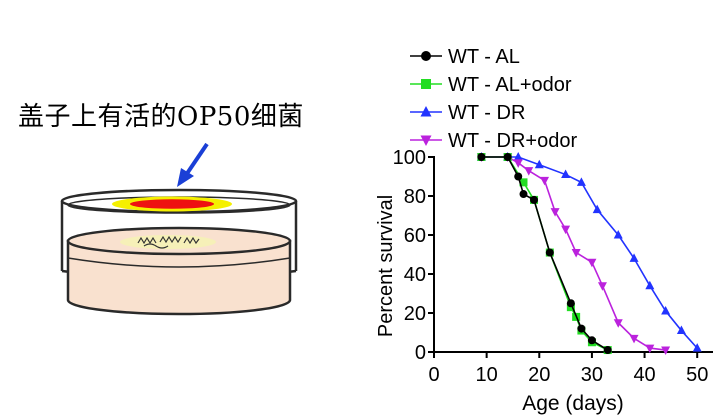  What do you see at coordinates (179, 277) in the screenshot?
I see `plate-body` at bounding box center [179, 277].